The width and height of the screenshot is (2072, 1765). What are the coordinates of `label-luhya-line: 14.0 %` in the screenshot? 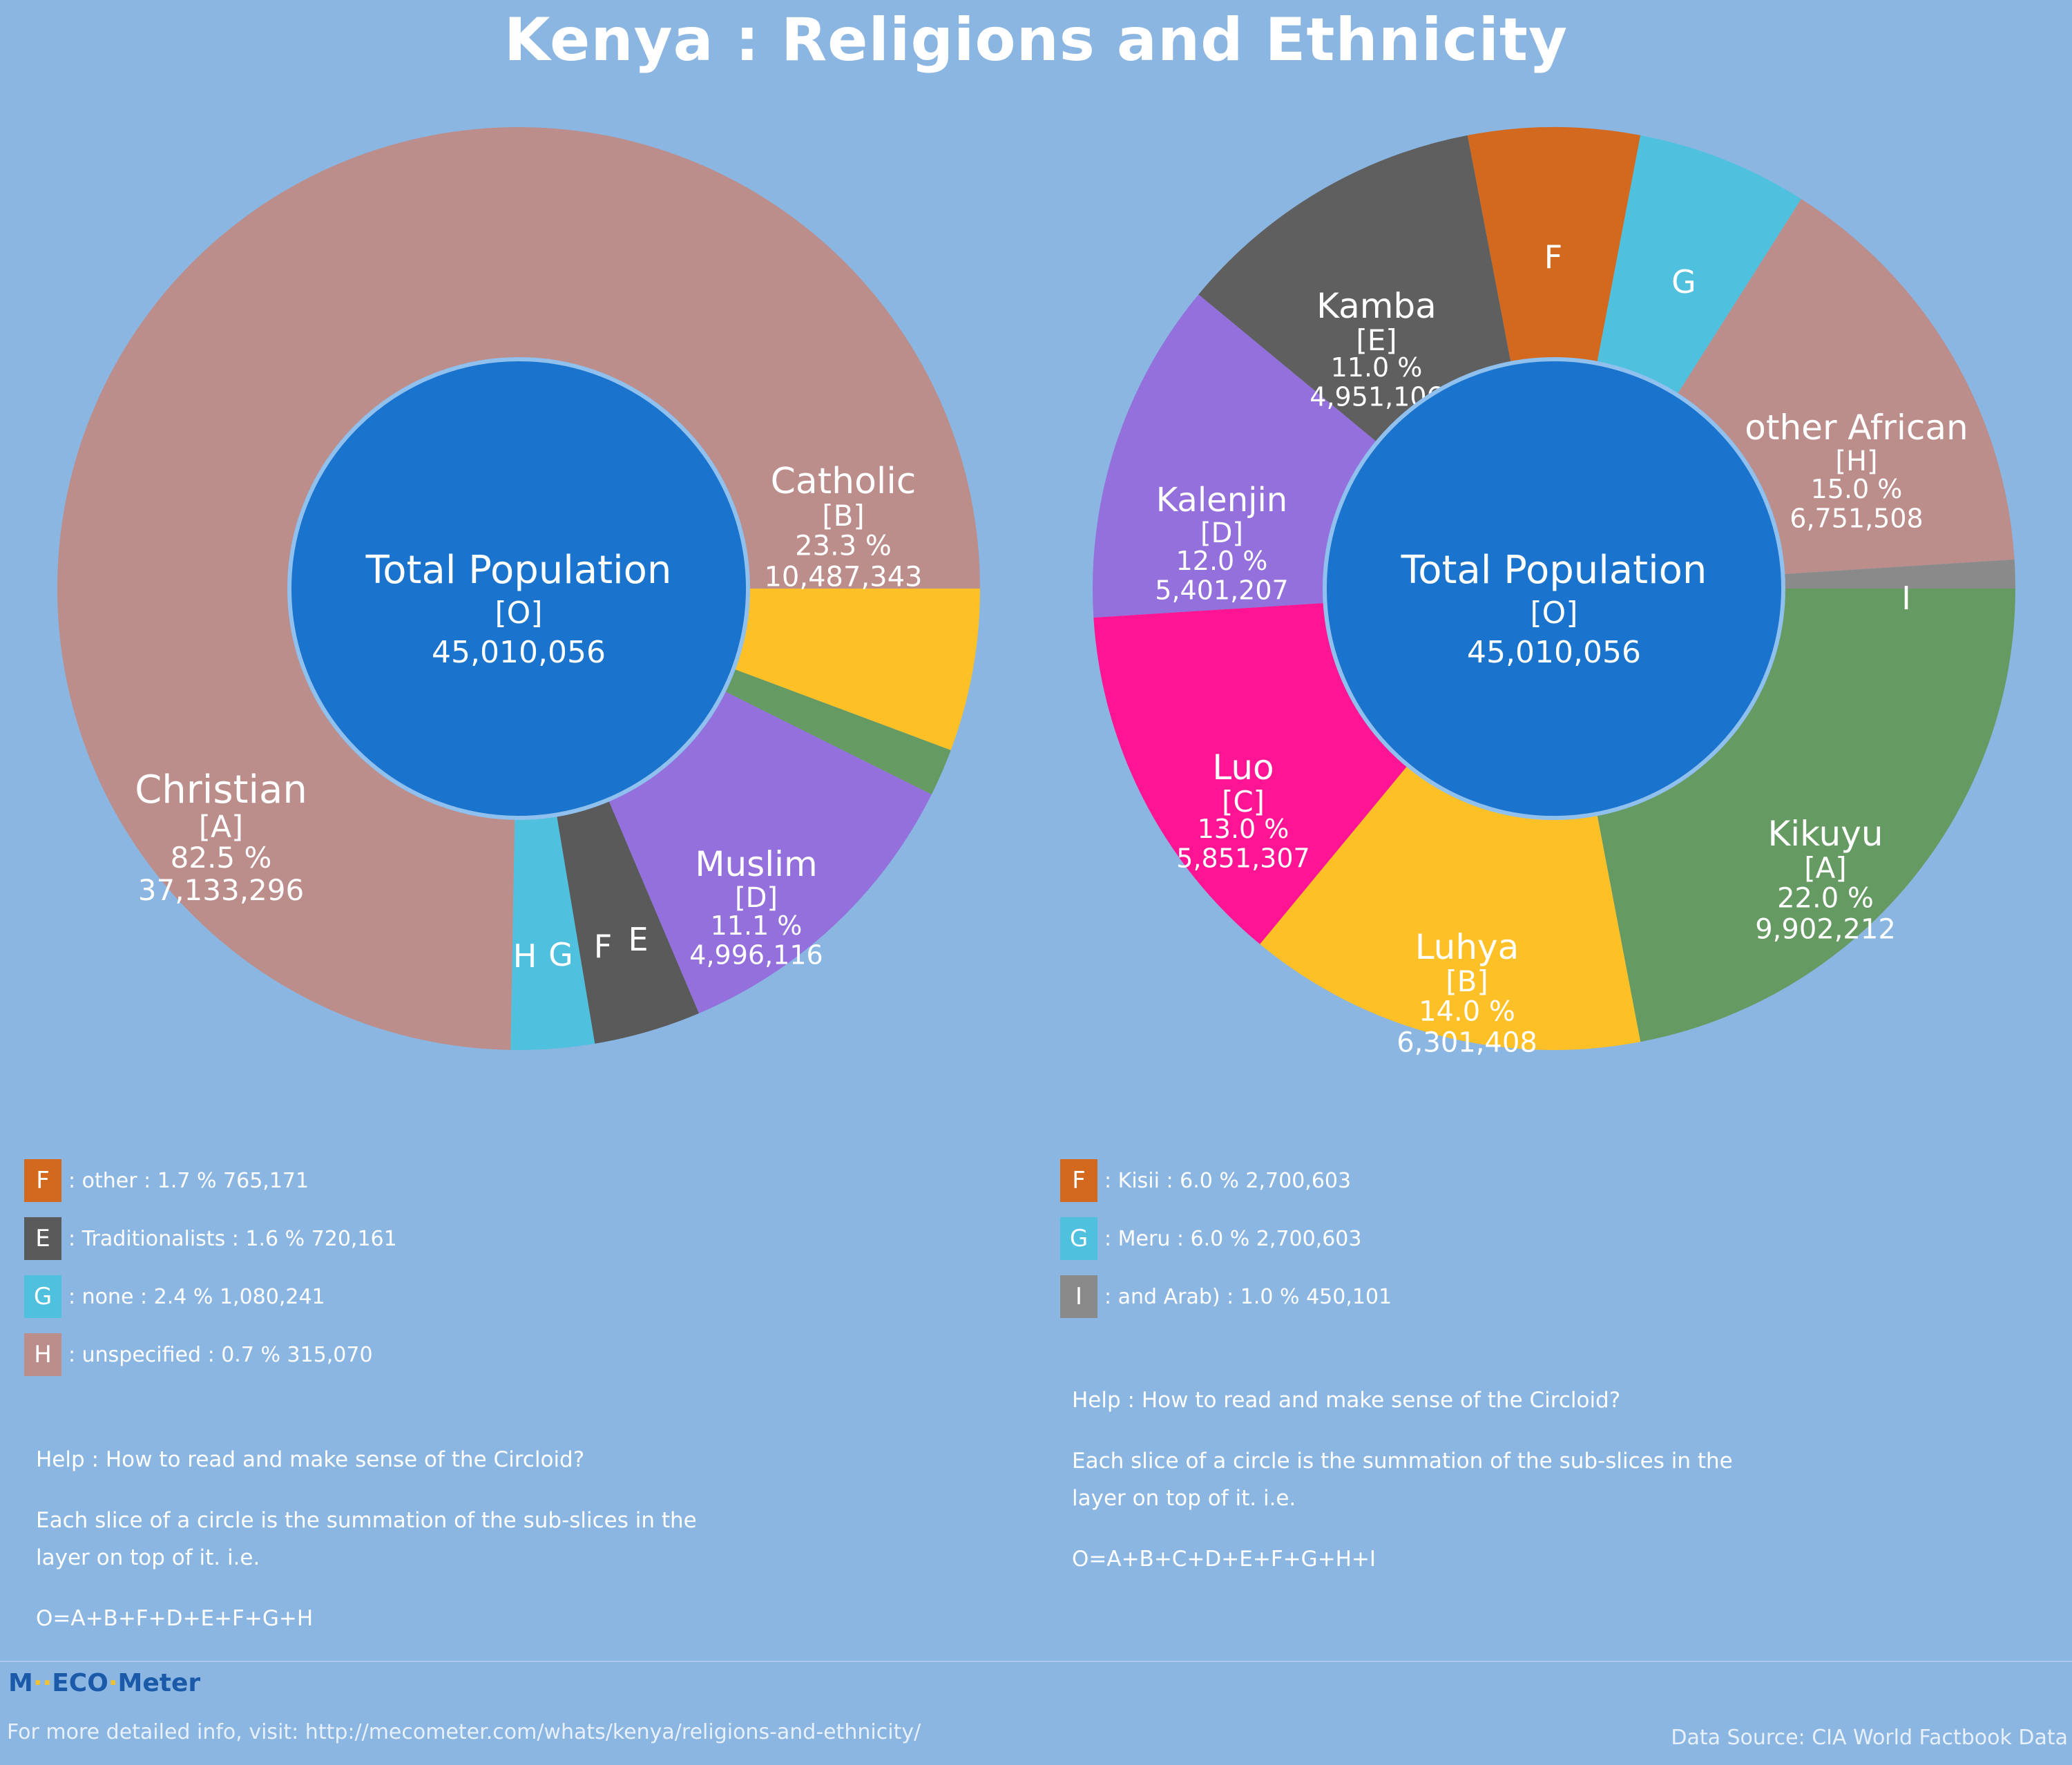 It's located at (1467, 1012).